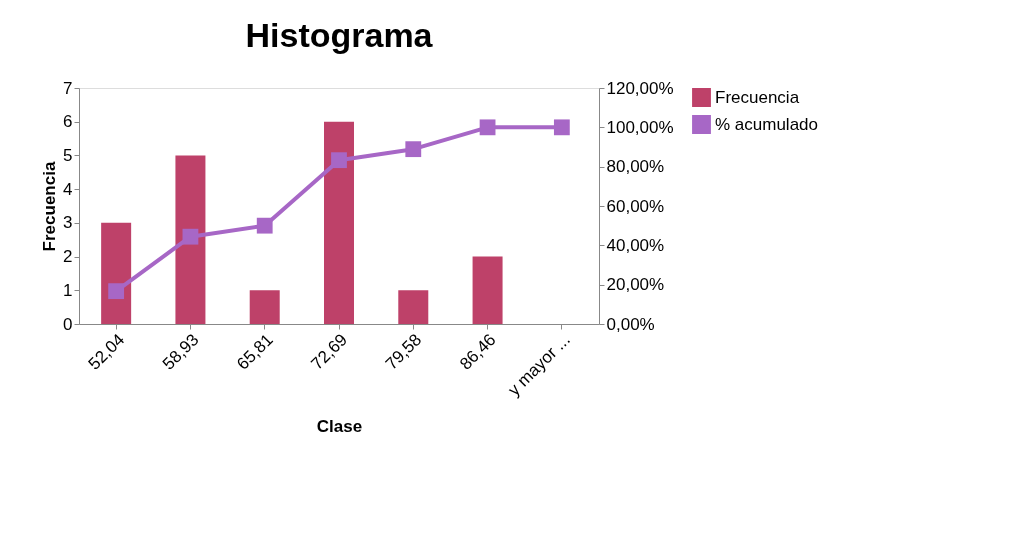 This screenshot has width=1019, height=551. Describe the element at coordinates (50, 206) in the screenshot. I see `y-axis-title: Frecuencia` at that location.